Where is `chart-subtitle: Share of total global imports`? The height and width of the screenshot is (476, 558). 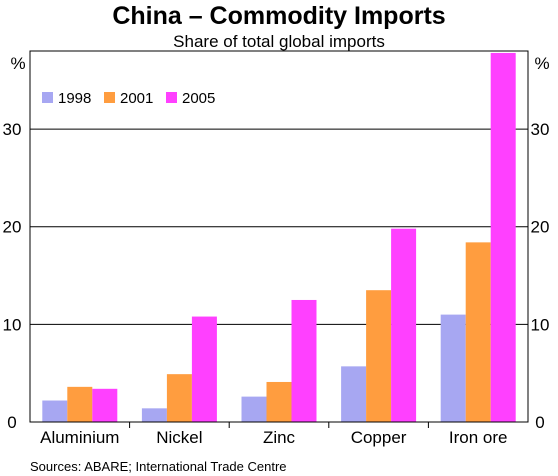
chart-subtitle: Share of total global imports is located at coordinates (279, 41).